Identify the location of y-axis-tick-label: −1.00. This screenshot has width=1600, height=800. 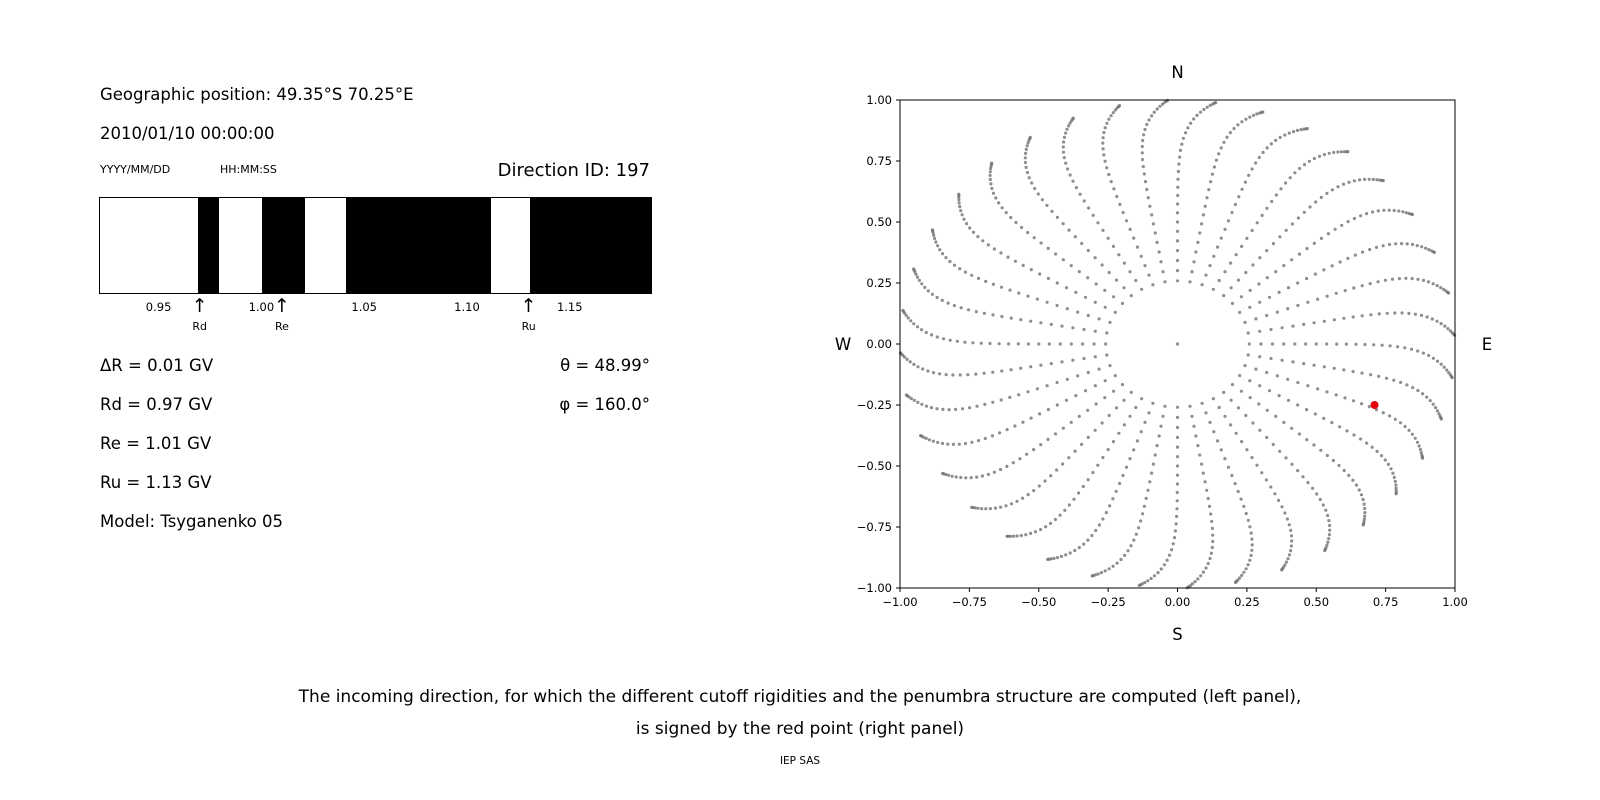
(874, 588).